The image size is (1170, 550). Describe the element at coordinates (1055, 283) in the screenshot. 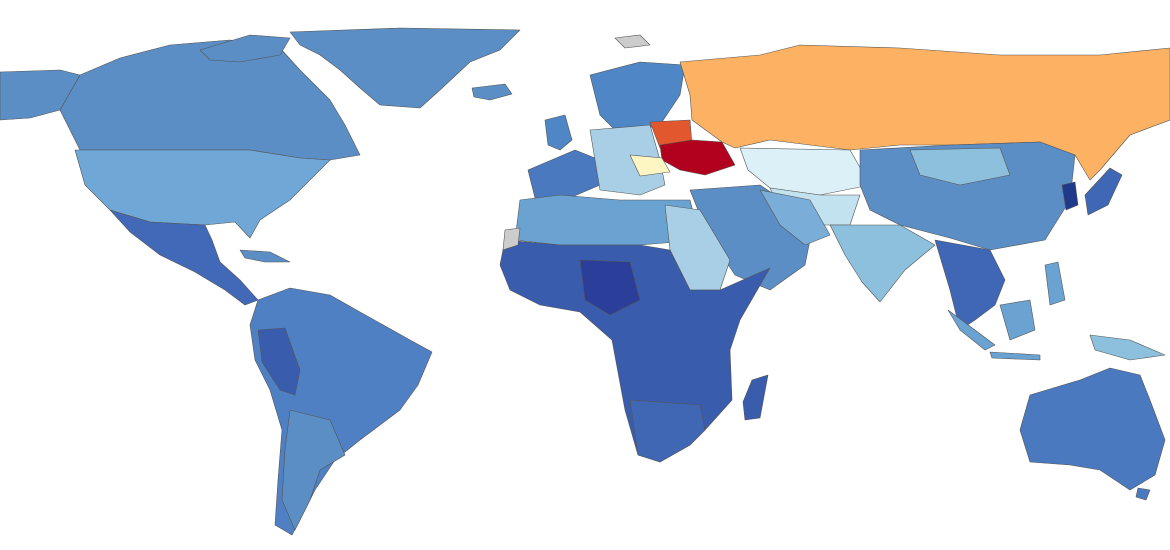

I see `philippines` at that location.